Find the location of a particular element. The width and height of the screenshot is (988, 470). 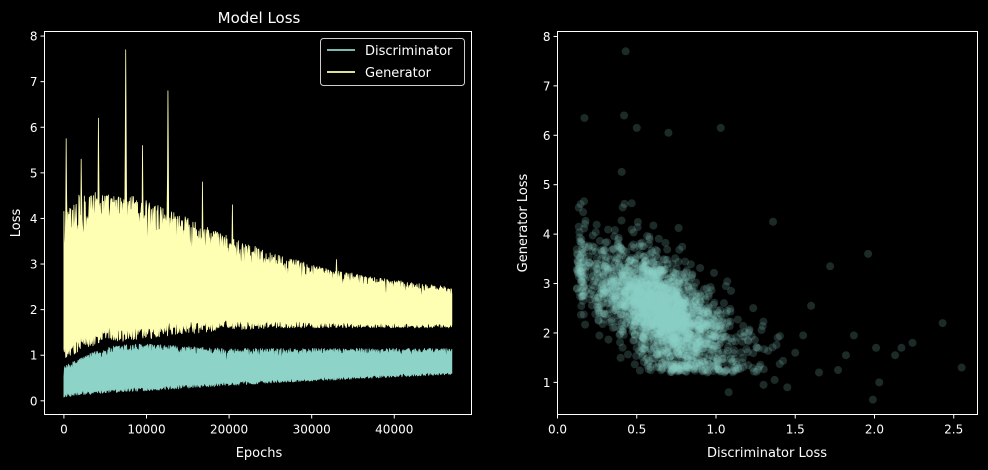

legend-box is located at coordinates (392, 62).